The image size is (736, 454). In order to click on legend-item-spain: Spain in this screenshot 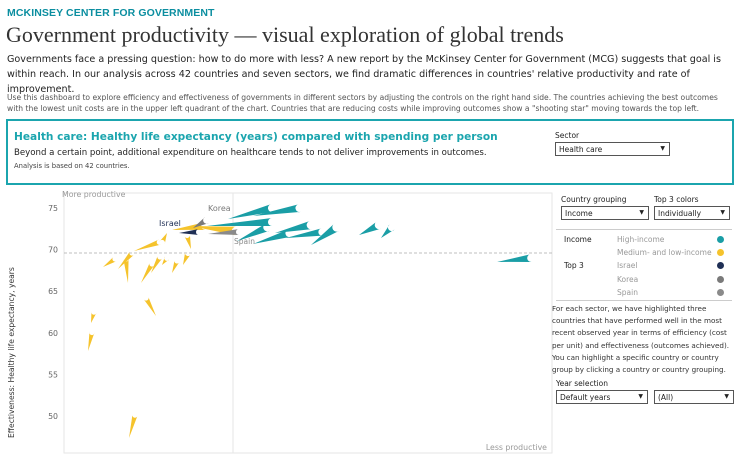, I will do `click(627, 292)`.